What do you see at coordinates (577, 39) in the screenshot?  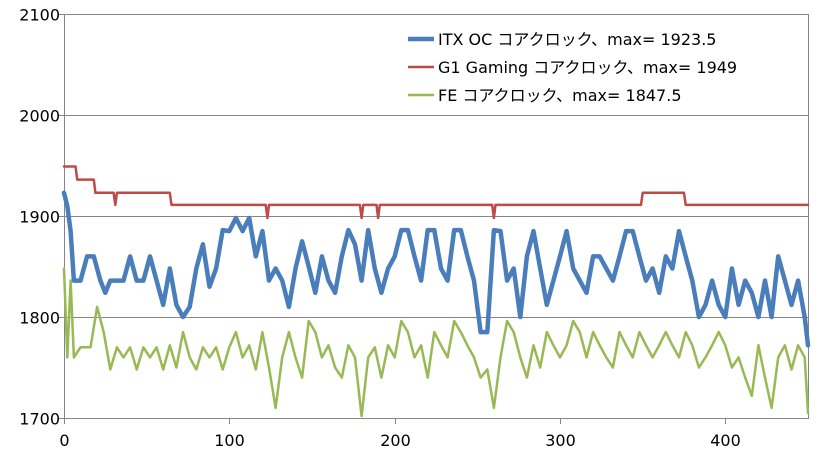 I see `legend-label-0: ITX OC コアクロック、max= 1923.5` at bounding box center [577, 39].